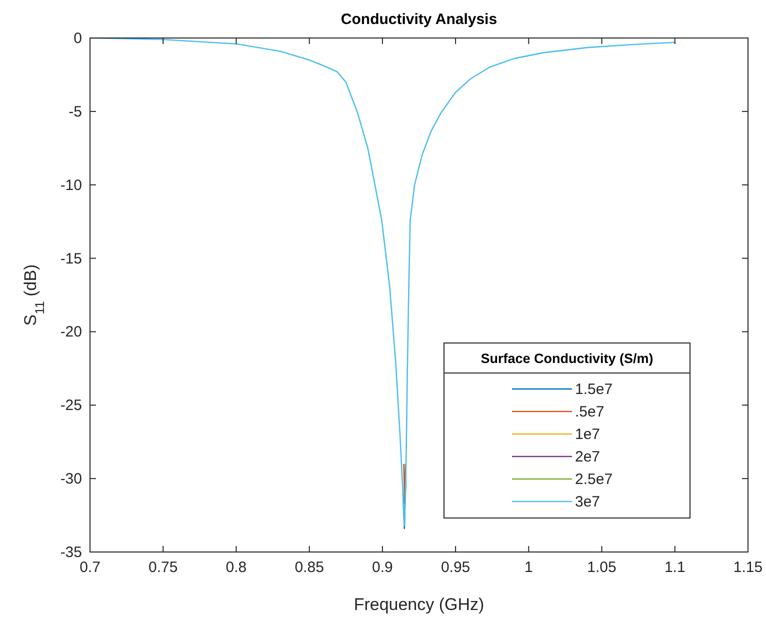 The image size is (766, 624). I want to click on y-tick-label: -5, so click(75, 111).